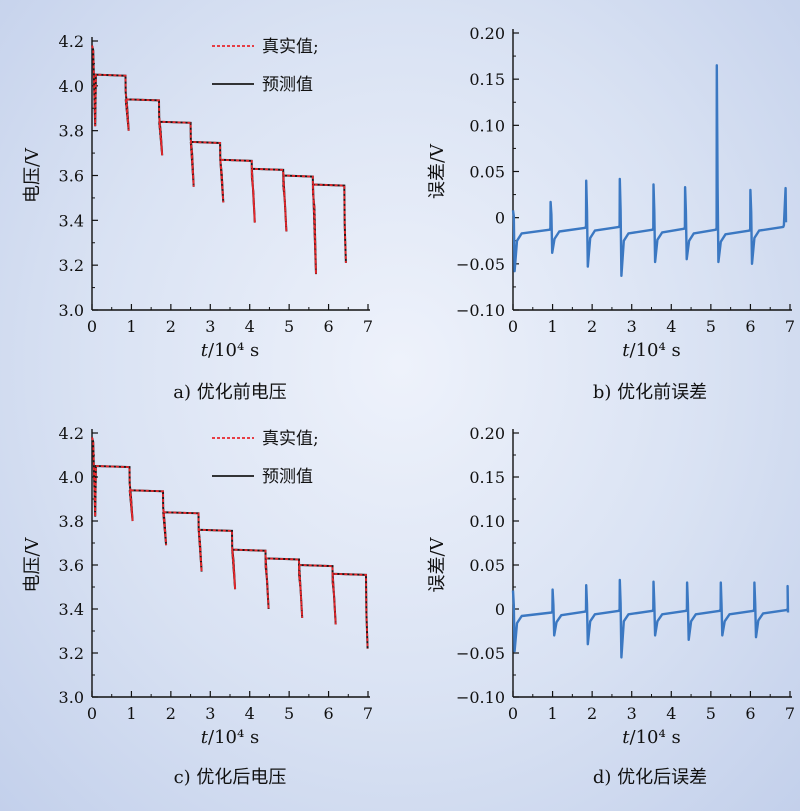  I want to click on series-predicted-line, so click(230, 543).